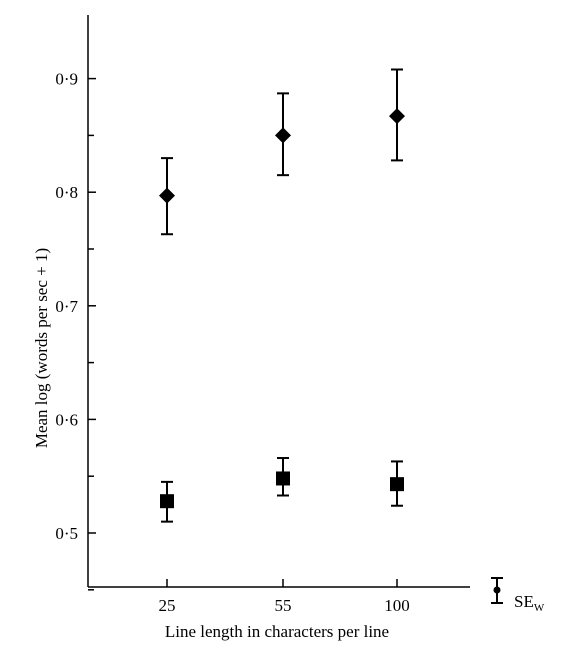 The image size is (561, 653). I want to click on y-axis-title: Mean log (words per sec + 1), so click(41, 348).